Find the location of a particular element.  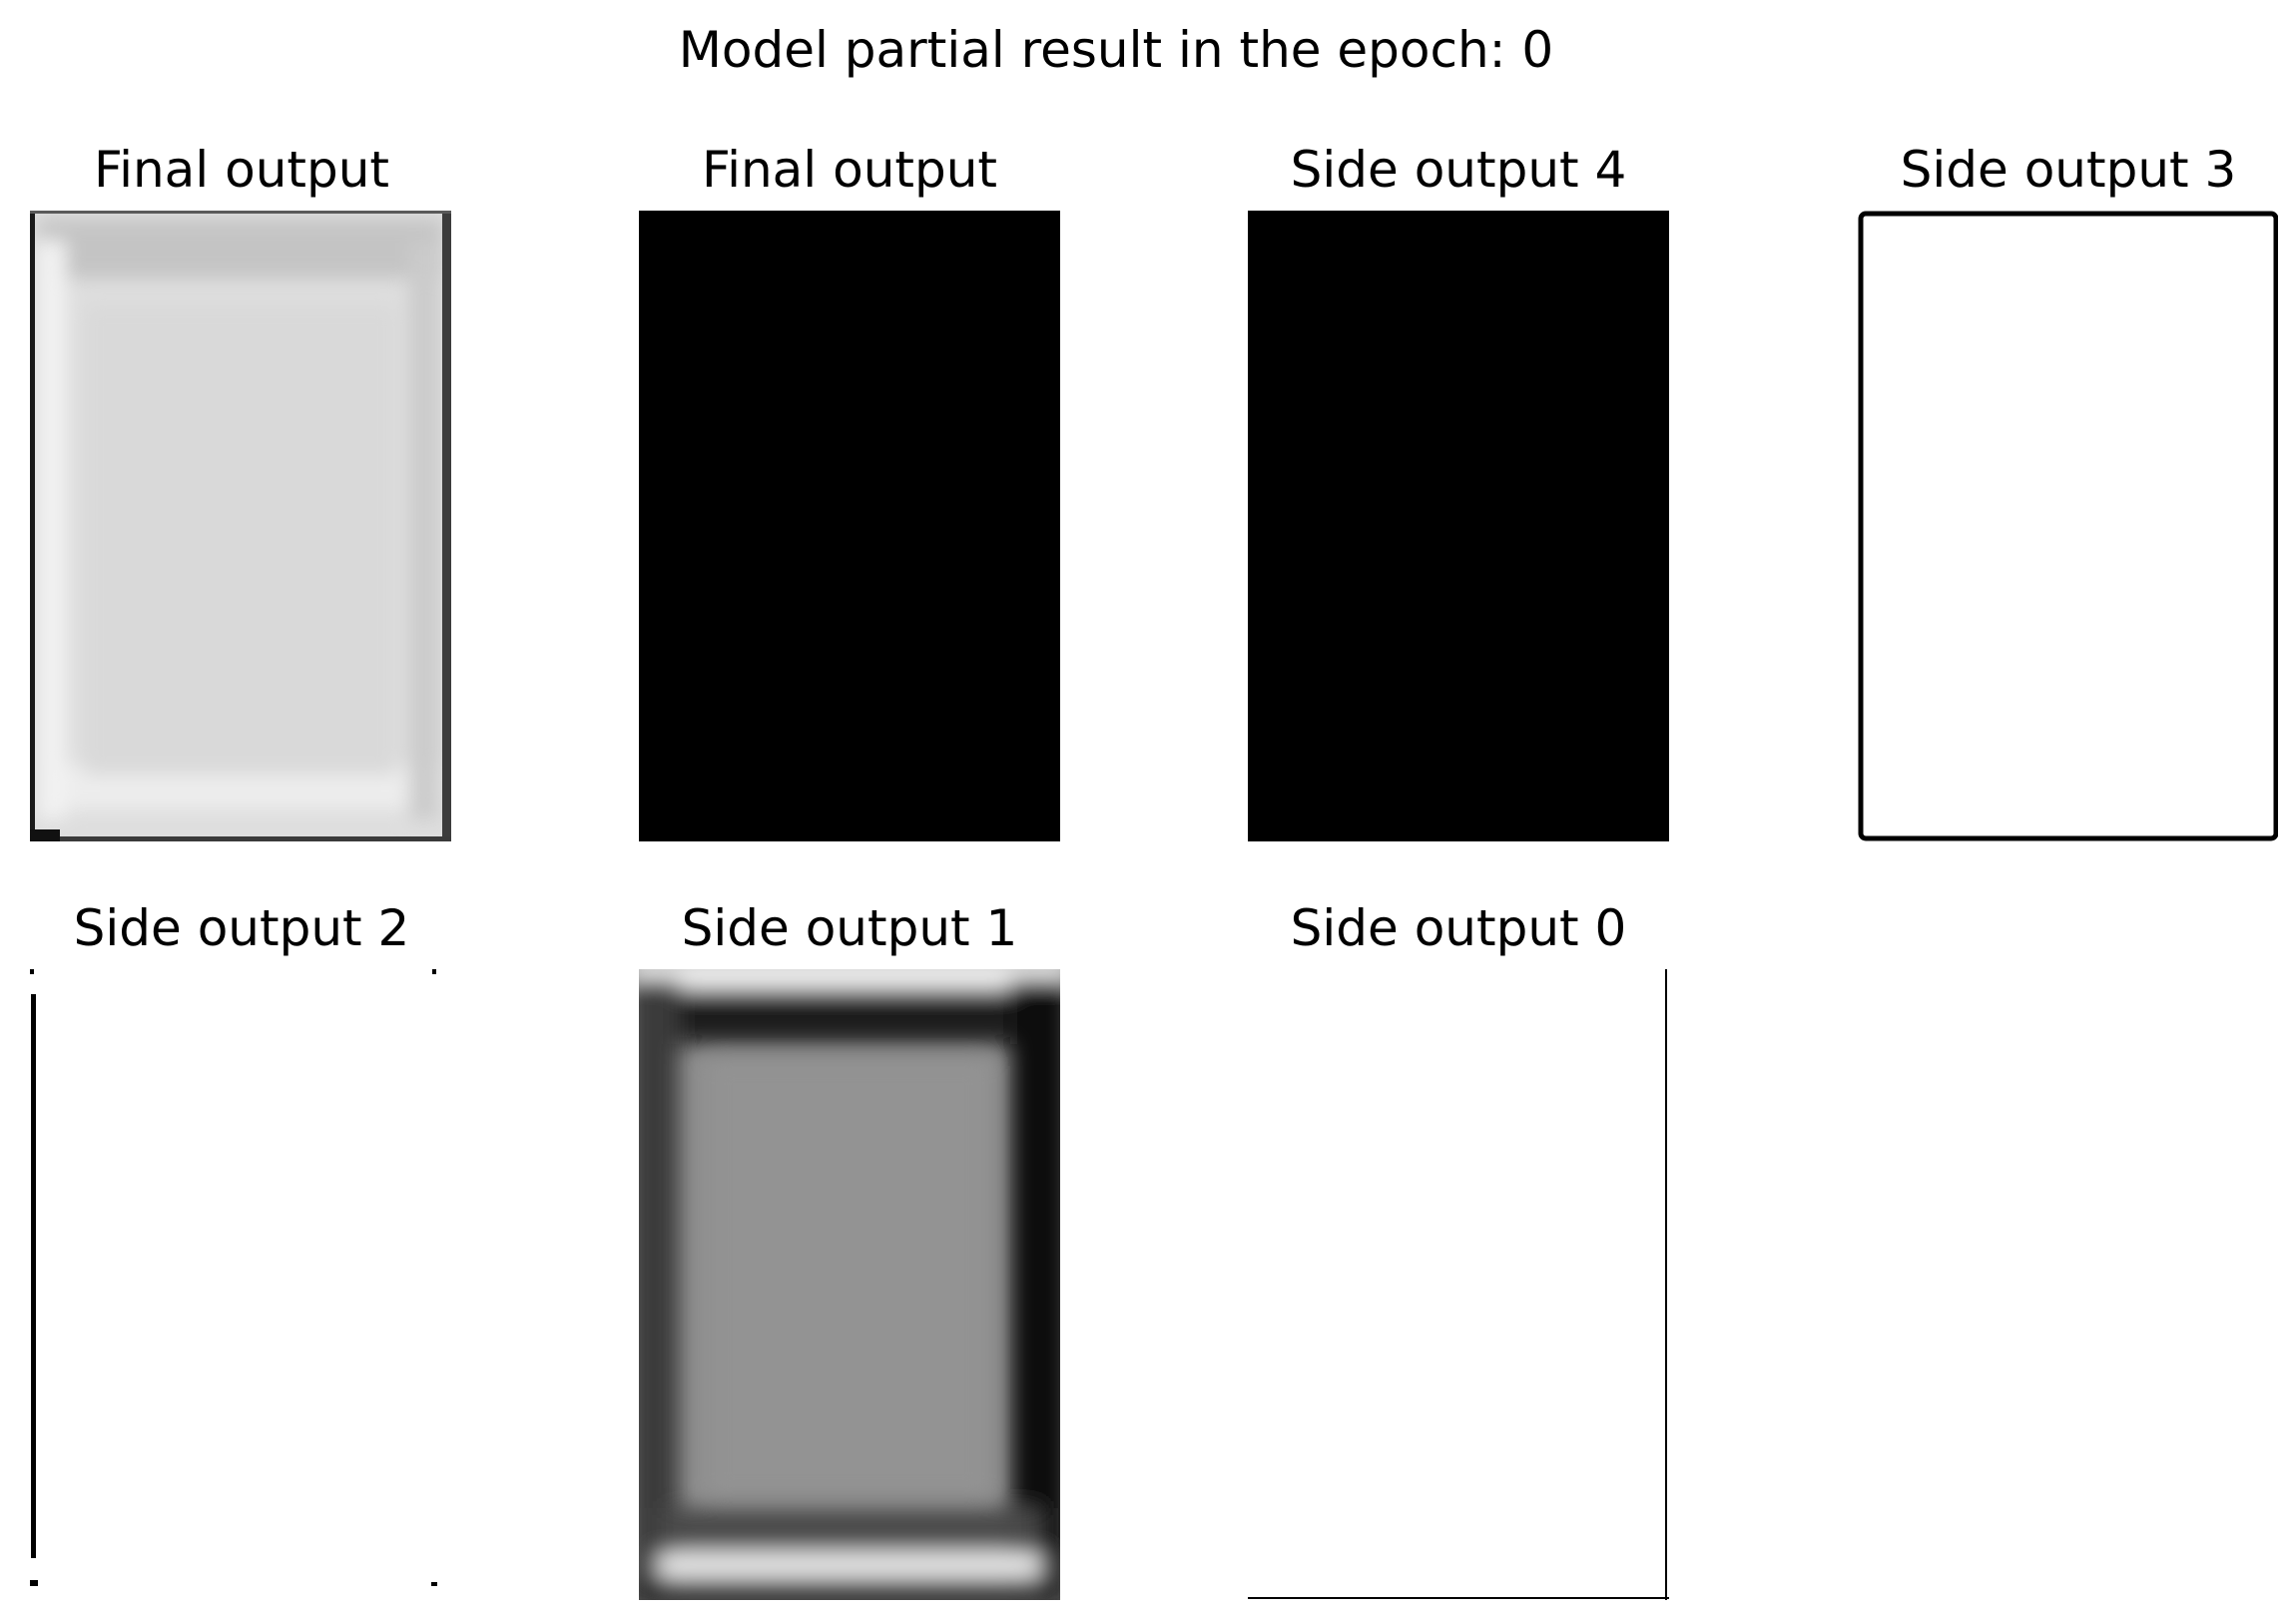

panel-title-side-output-1: Side output 1 is located at coordinates (850, 928).